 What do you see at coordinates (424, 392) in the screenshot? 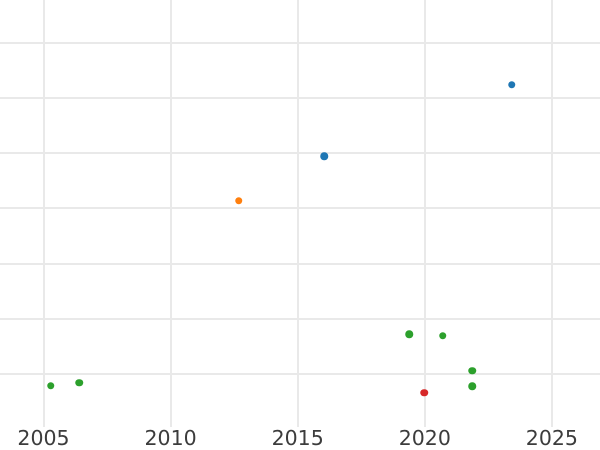
I see `data-point-red` at bounding box center [424, 392].